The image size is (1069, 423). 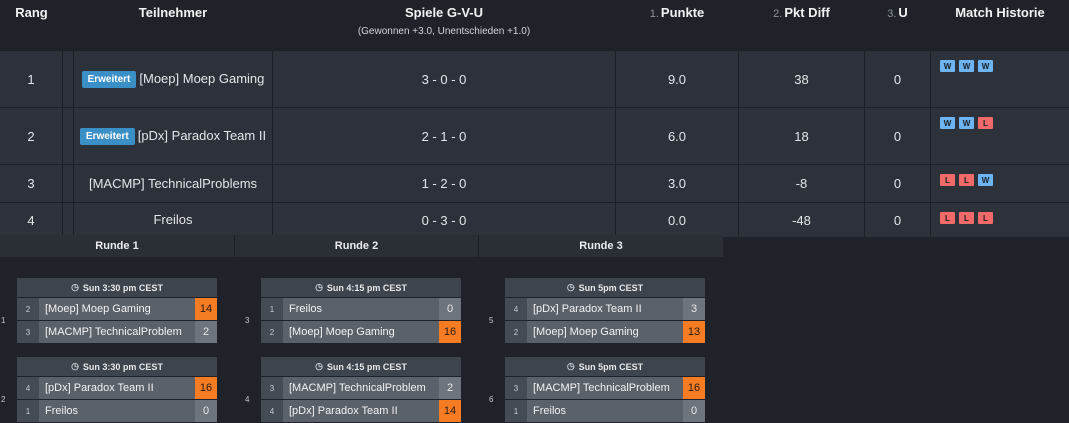 I want to click on participant-cell: [MACMP] TechnicalProblems, so click(x=173, y=183).